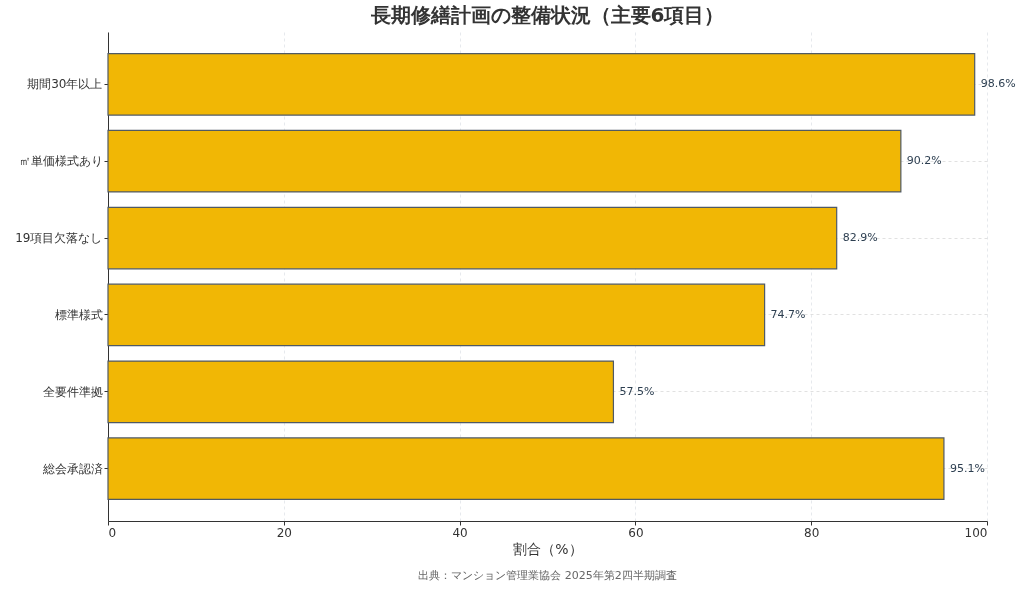  What do you see at coordinates (998, 84) in the screenshot?
I see `data-label: 98.6%` at bounding box center [998, 84].